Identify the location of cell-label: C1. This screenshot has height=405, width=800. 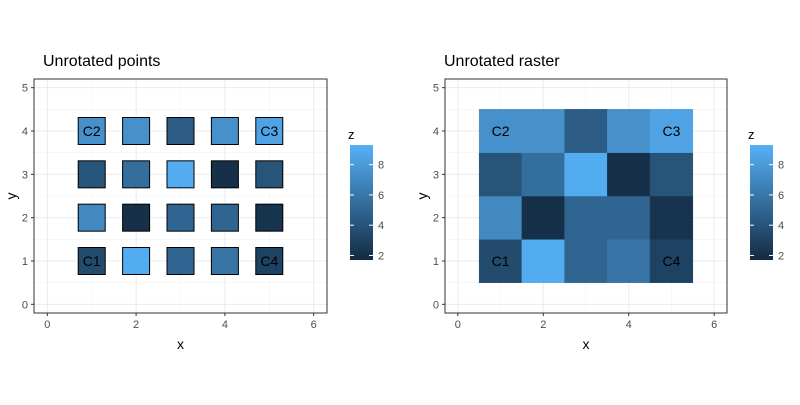
(501, 261).